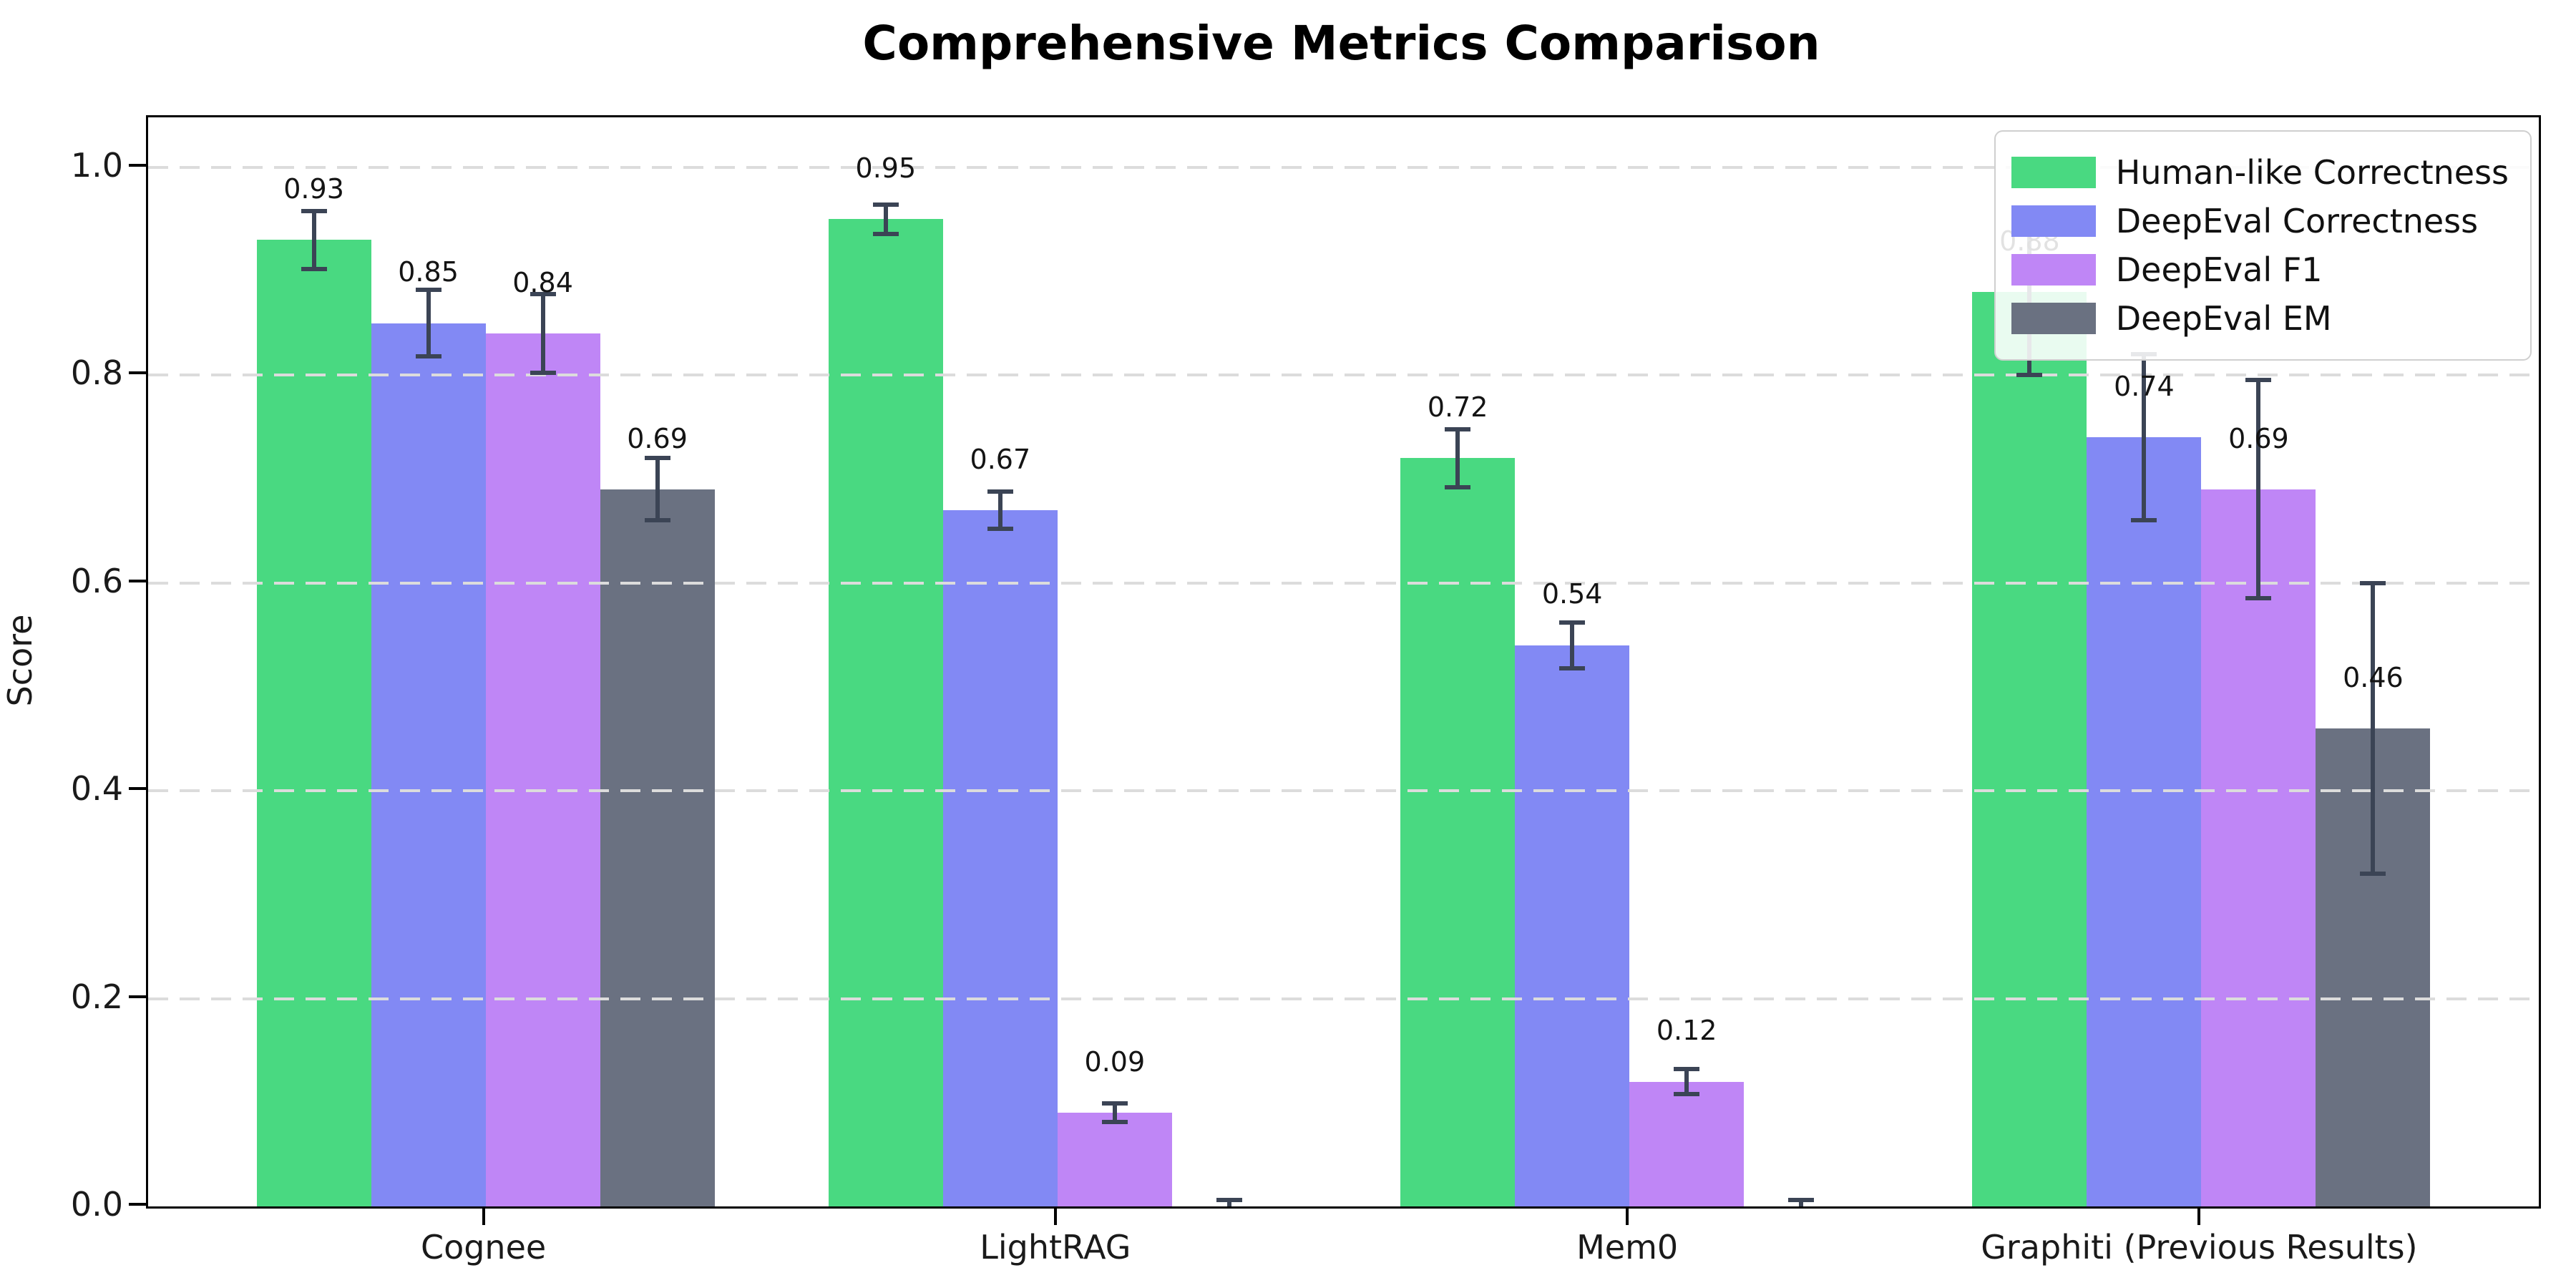  I want to click on x-tick-label: Mem0, so click(1627, 1247).